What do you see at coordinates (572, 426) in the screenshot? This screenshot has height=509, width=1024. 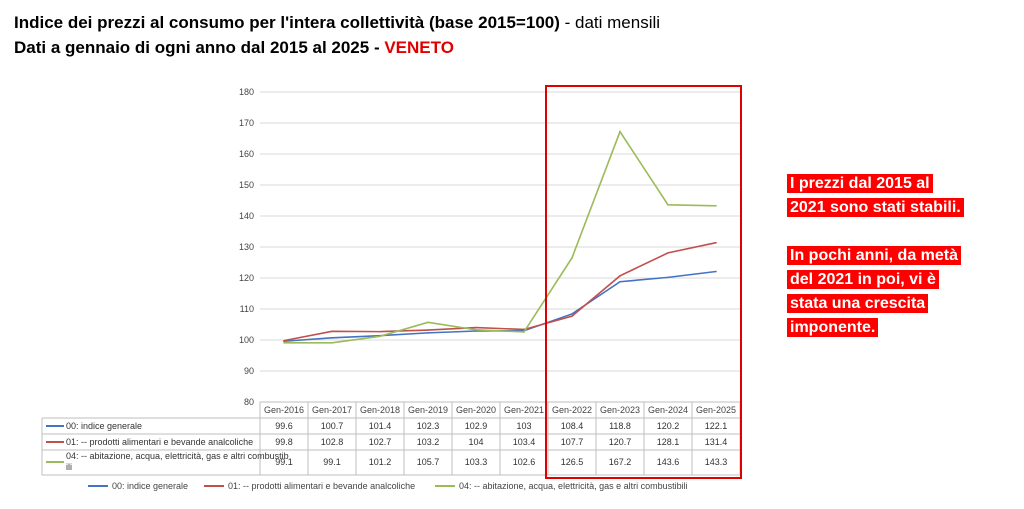 I see `data-label-0-6: 108.4` at bounding box center [572, 426].